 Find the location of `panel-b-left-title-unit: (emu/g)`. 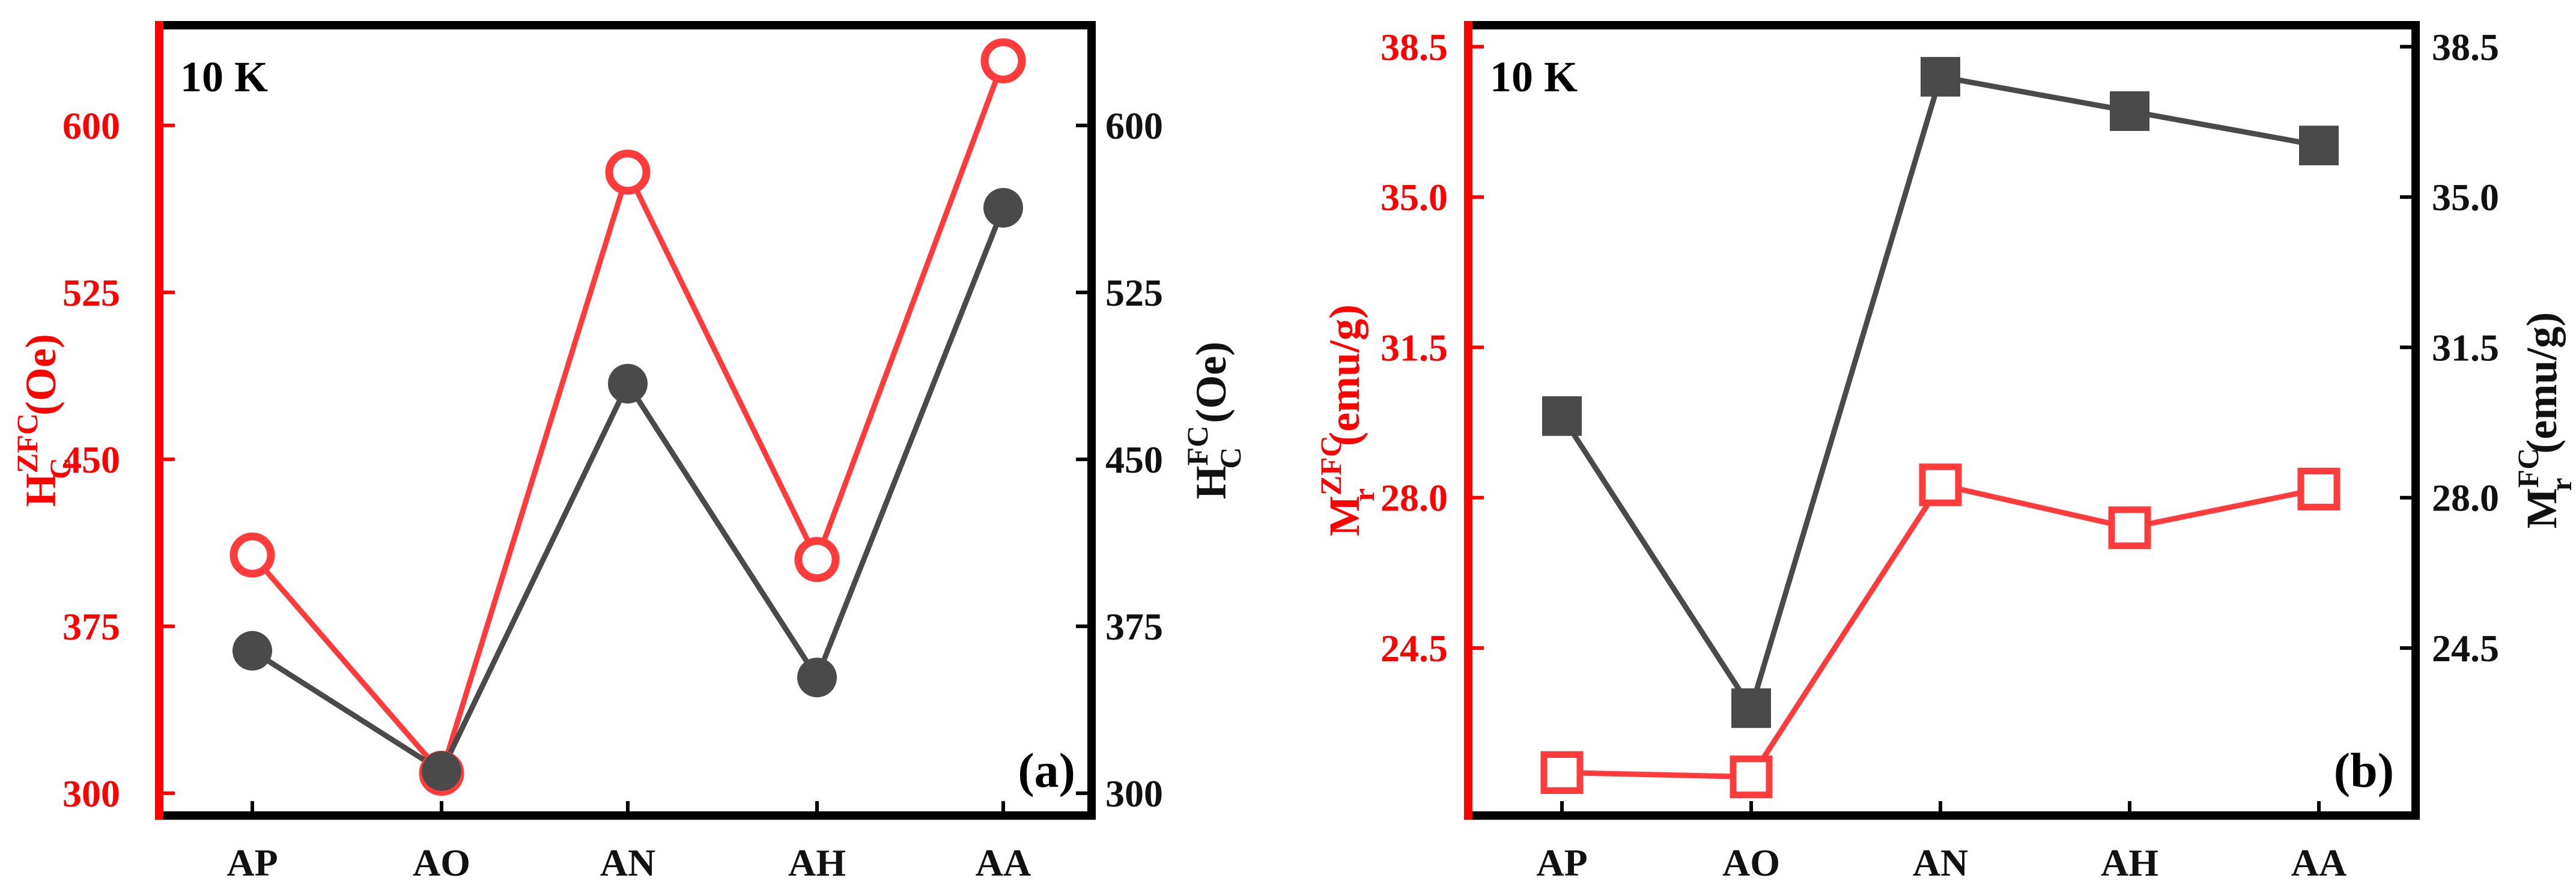

panel-b-left-title-unit: (emu/g) is located at coordinates (1344, 375).